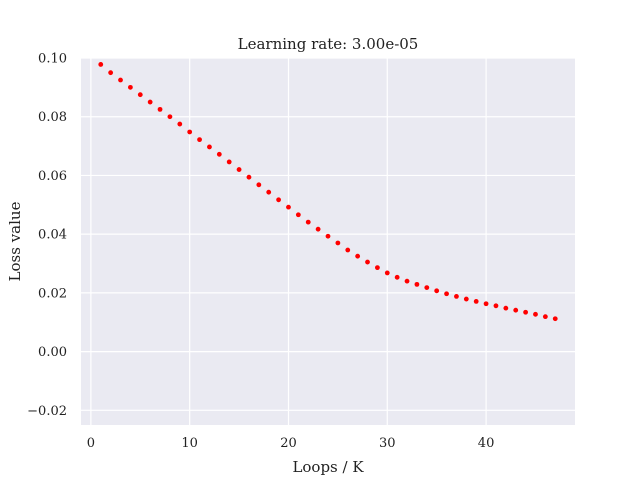  I want to click on x-tick-label: 10, so click(189, 443).